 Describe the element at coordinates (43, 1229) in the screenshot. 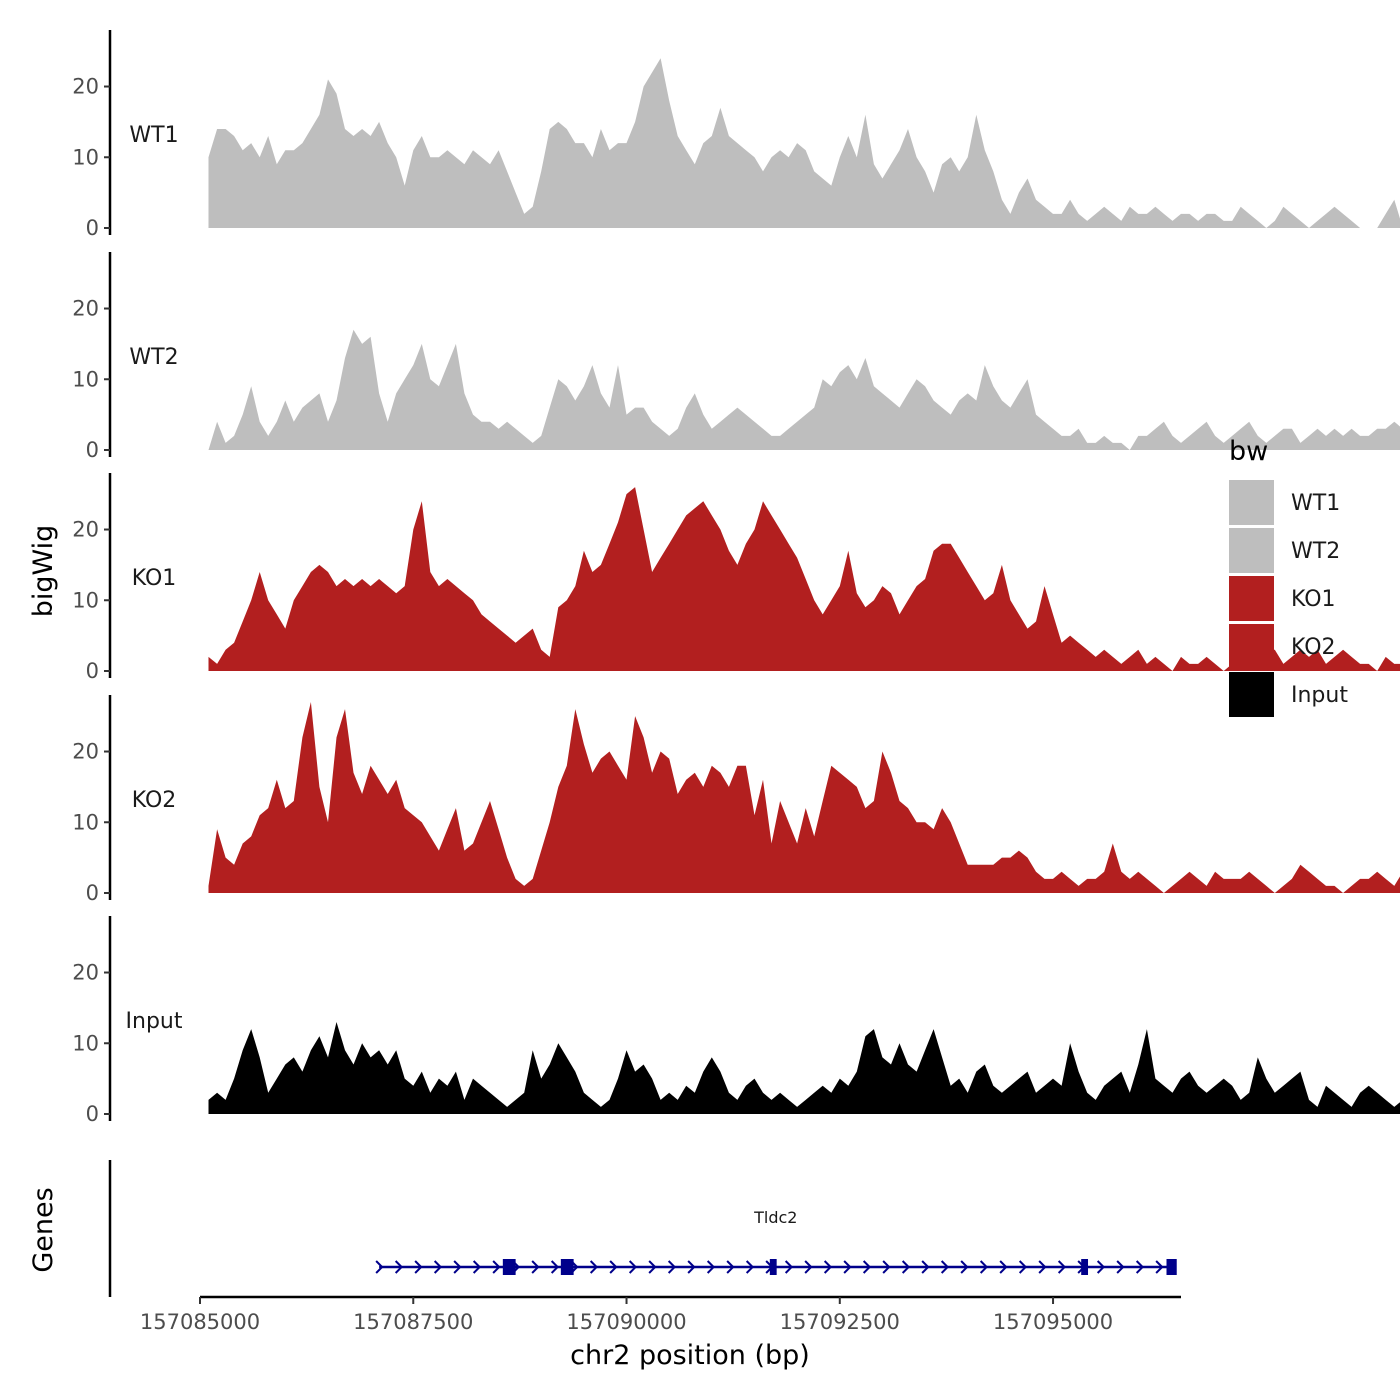

I see `gene-axis-title: Genes` at that location.